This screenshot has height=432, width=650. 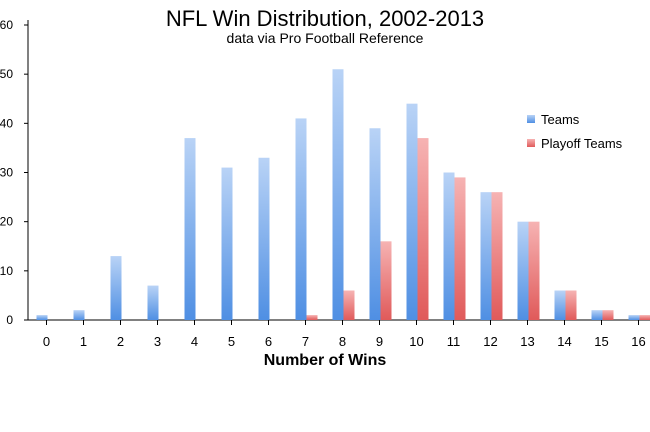 What do you see at coordinates (231, 341) in the screenshot?
I see `x-tick-label: 5` at bounding box center [231, 341].